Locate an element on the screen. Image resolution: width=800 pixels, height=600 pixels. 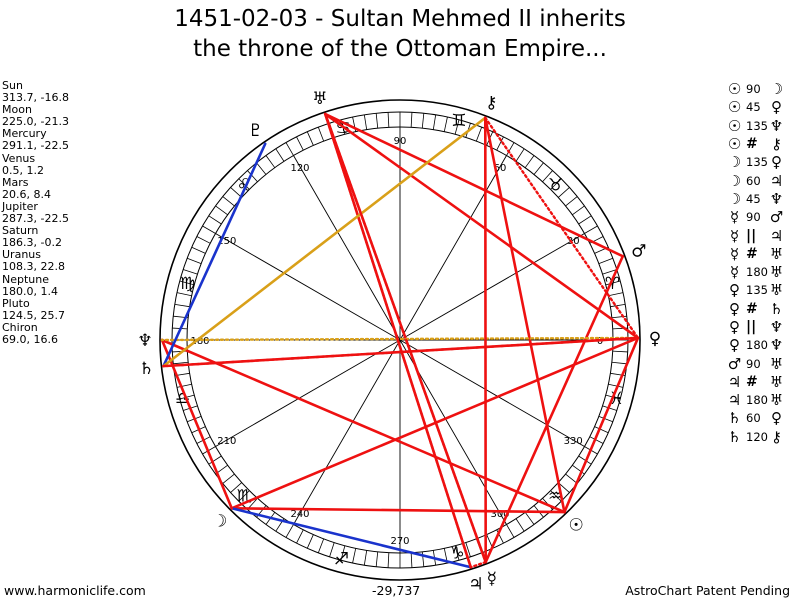
degree-label: 150 is located at coordinates (226, 241).